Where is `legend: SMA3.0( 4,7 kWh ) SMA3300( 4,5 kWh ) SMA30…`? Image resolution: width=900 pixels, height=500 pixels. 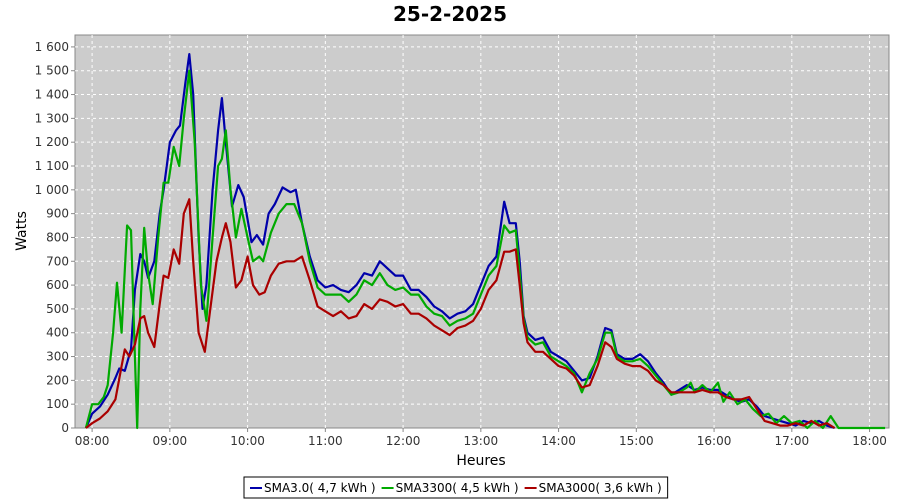 legend: SMA3.0( 4,7 kWh ) SMA3300( 4,5 kWh ) SMA30… is located at coordinates (456, 487).